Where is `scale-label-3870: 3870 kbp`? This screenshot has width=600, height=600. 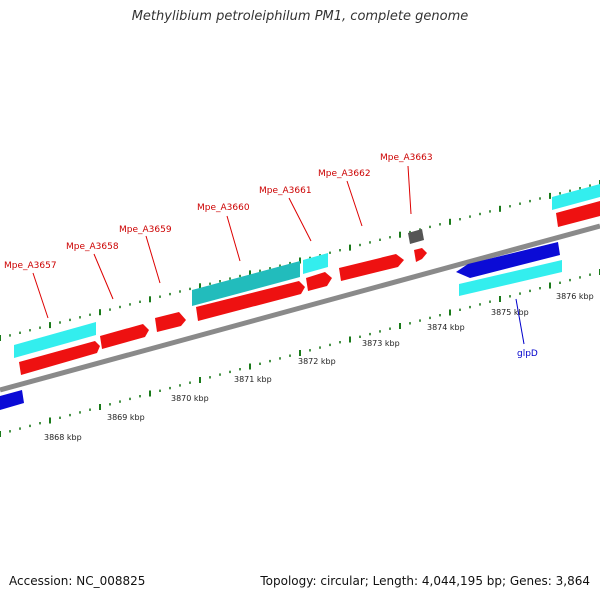 scale-label-3870: 3870 kbp is located at coordinates (190, 398).